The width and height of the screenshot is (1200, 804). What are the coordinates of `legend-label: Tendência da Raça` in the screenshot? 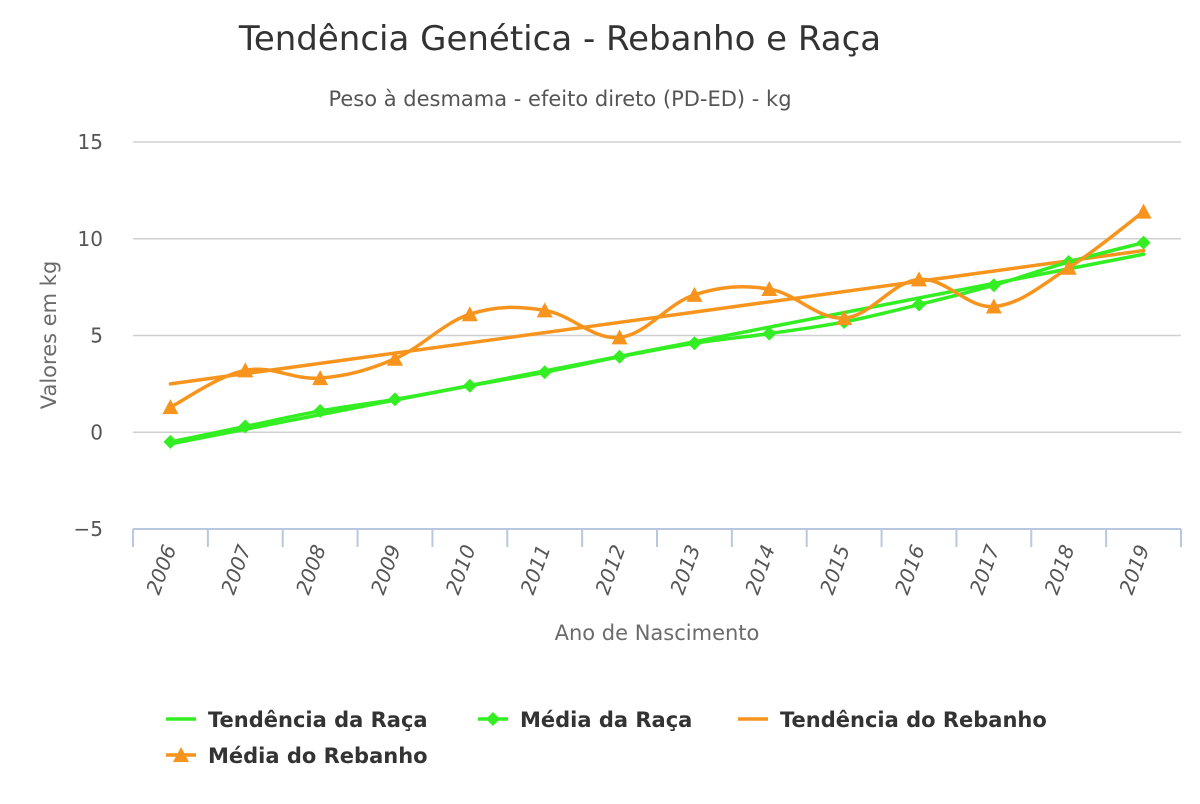 It's located at (318, 720).